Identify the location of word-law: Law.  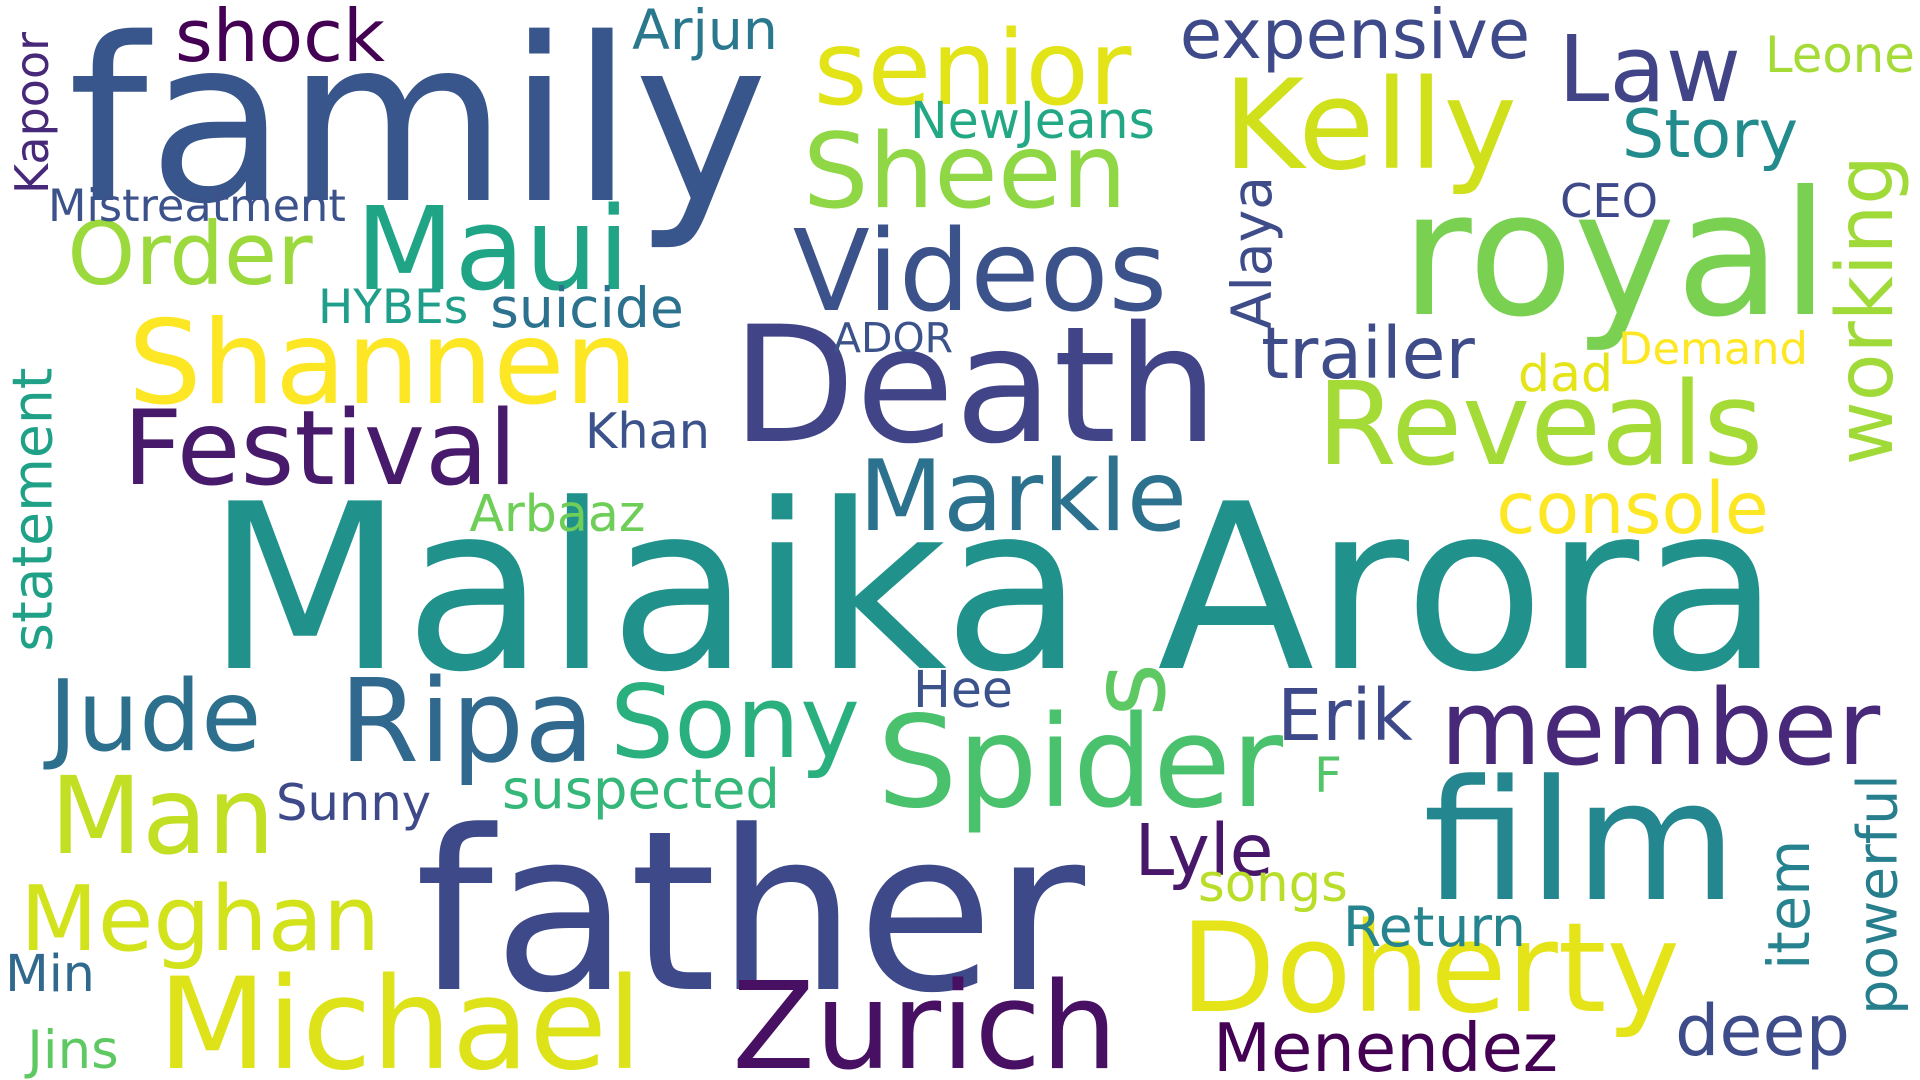
(1649, 69).